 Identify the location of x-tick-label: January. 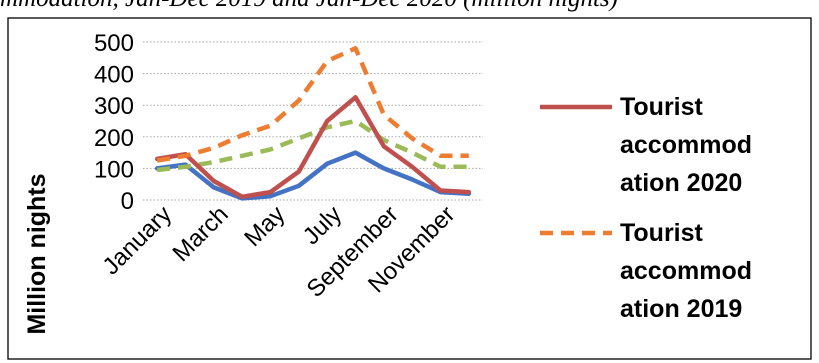
(137, 240).